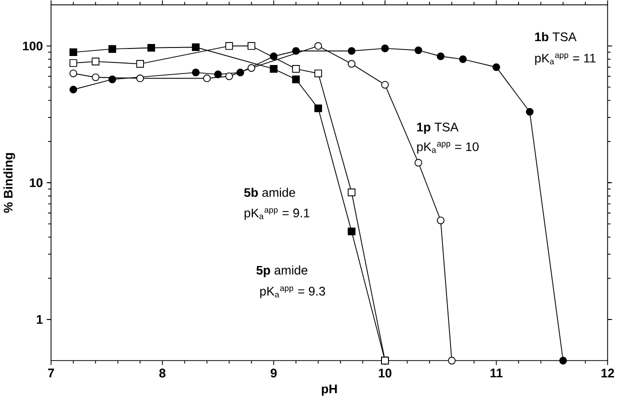  Describe the element at coordinates (282, 271) in the screenshot. I see `annotation: 5p amide` at that location.